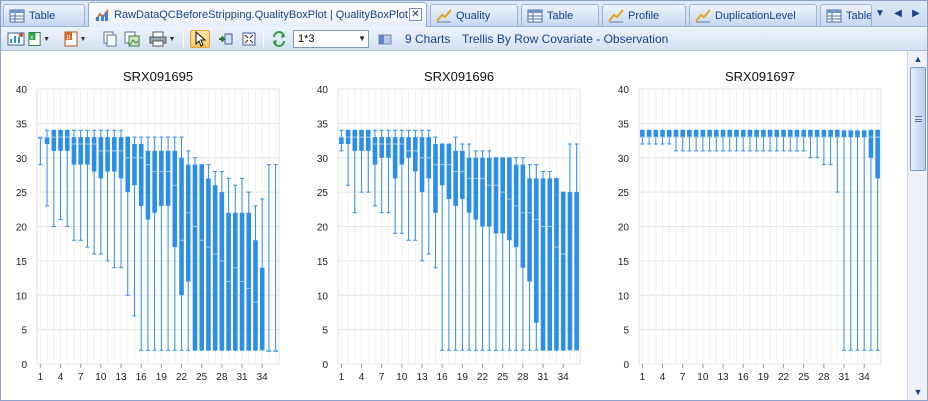 The height and width of the screenshot is (401, 928). What do you see at coordinates (917, 225) in the screenshot?
I see `vertical-scrollbar: ▲ ▼` at bounding box center [917, 225].